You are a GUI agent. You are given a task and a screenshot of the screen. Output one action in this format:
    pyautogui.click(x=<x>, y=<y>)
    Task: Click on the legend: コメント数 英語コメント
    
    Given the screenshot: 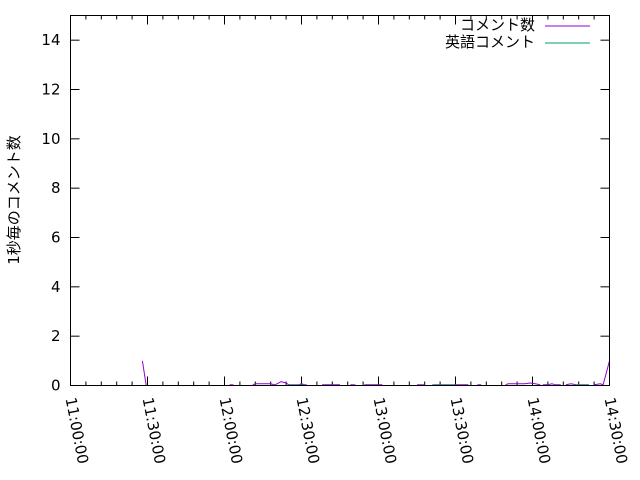 What is the action you would take?
    pyautogui.click(x=517, y=33)
    